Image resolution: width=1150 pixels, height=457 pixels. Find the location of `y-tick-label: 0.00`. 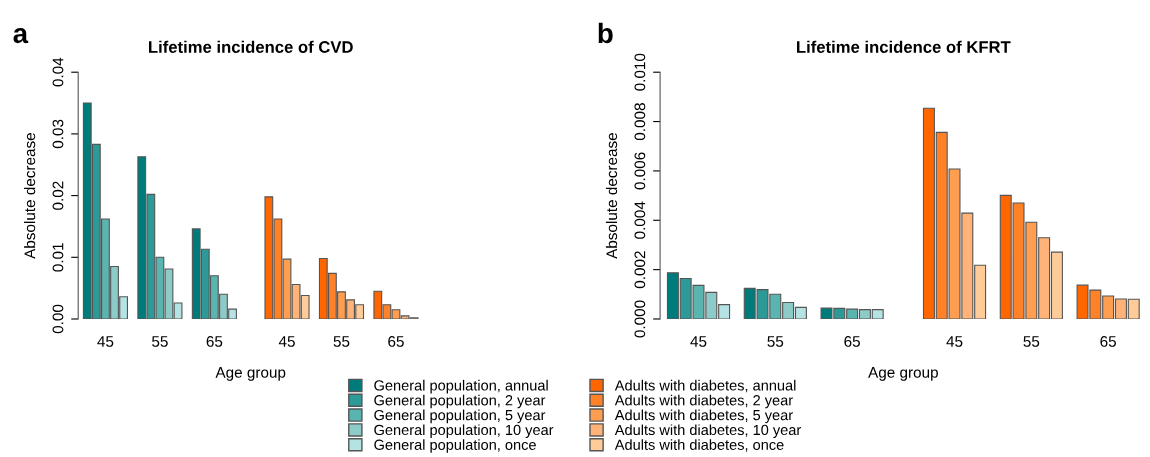

y-tick-label: 0.00 is located at coordinates (58, 319).